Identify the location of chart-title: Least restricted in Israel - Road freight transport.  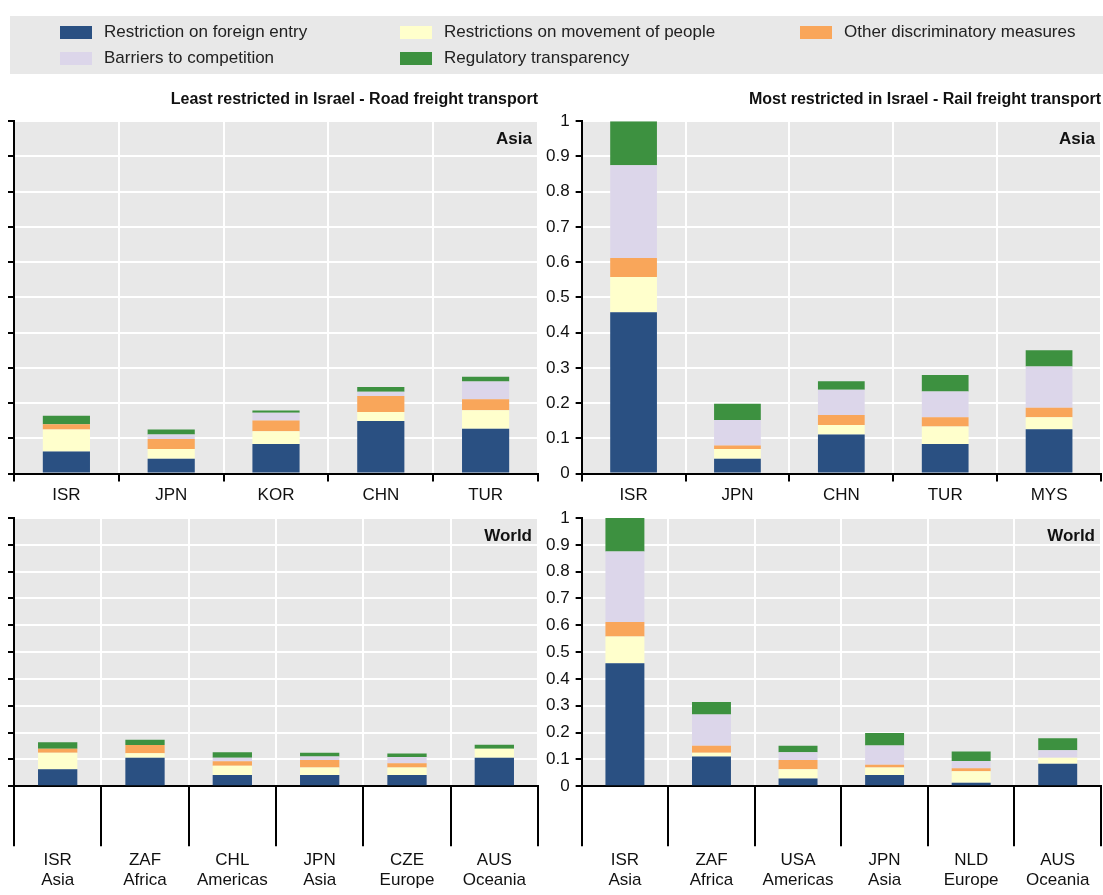
(354, 99).